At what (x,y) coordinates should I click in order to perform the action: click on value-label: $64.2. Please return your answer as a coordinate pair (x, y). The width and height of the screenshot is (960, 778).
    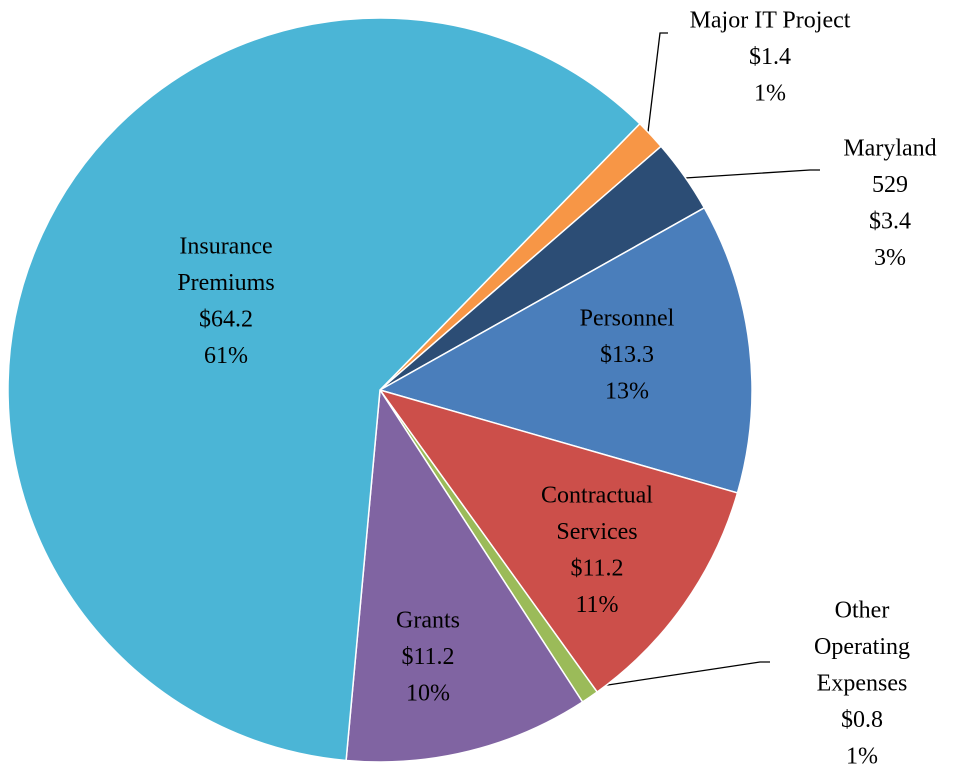
    Looking at the image, I should click on (226, 320).